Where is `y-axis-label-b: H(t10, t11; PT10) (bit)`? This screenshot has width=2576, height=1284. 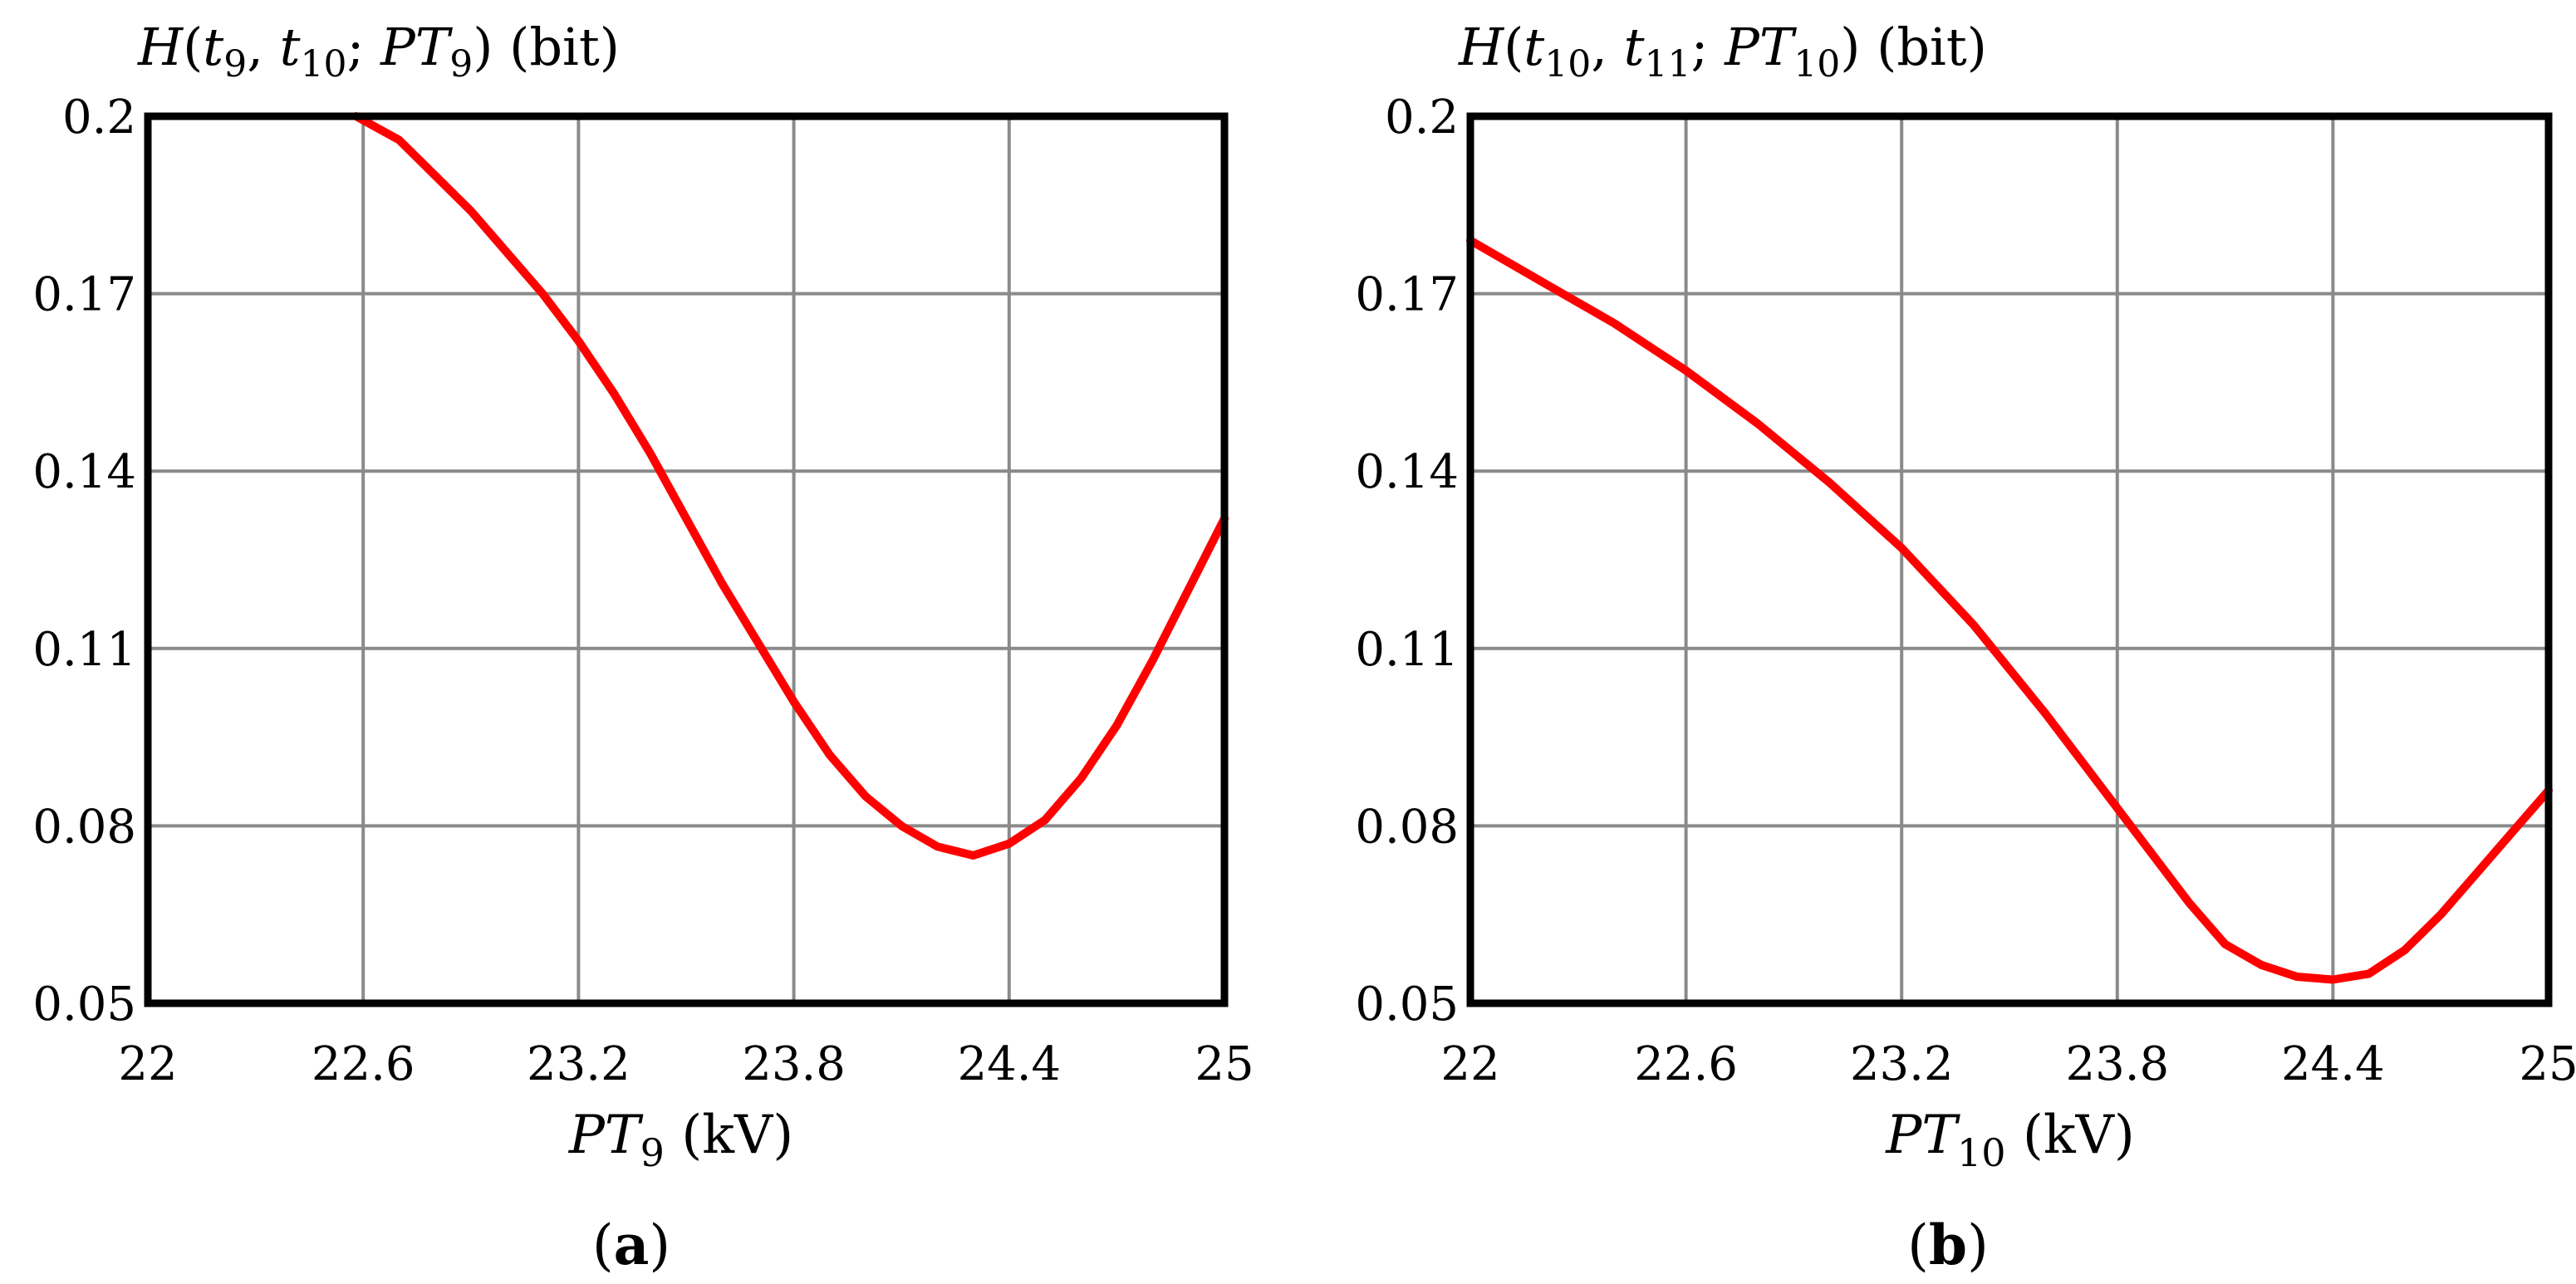 y-axis-label-b: H(t10, t11; PT10) (bit) is located at coordinates (1722, 51).